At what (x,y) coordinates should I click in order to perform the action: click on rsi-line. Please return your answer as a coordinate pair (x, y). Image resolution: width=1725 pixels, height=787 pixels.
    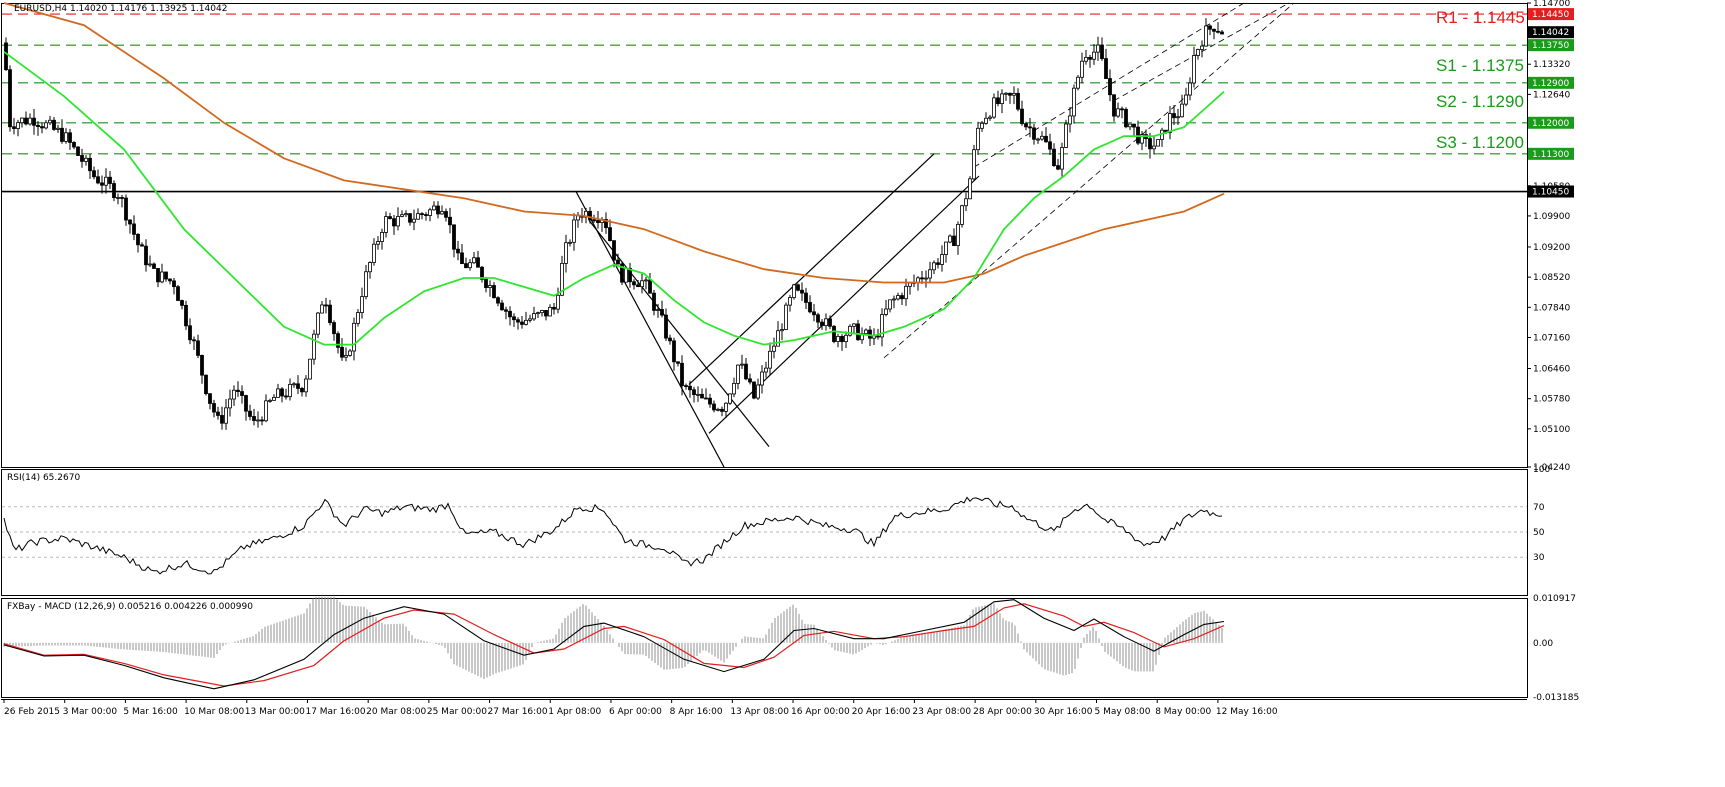
    Looking at the image, I should click on (613, 535).